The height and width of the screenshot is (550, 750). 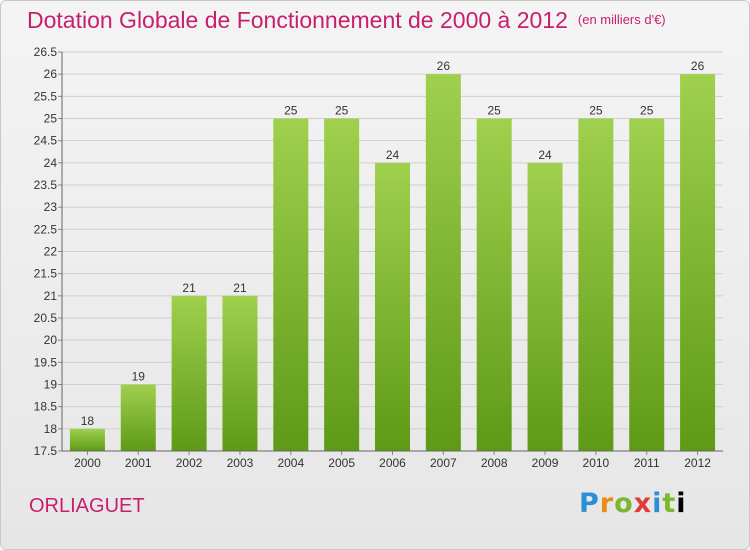 I want to click on bar-2011, so click(x=647, y=284).